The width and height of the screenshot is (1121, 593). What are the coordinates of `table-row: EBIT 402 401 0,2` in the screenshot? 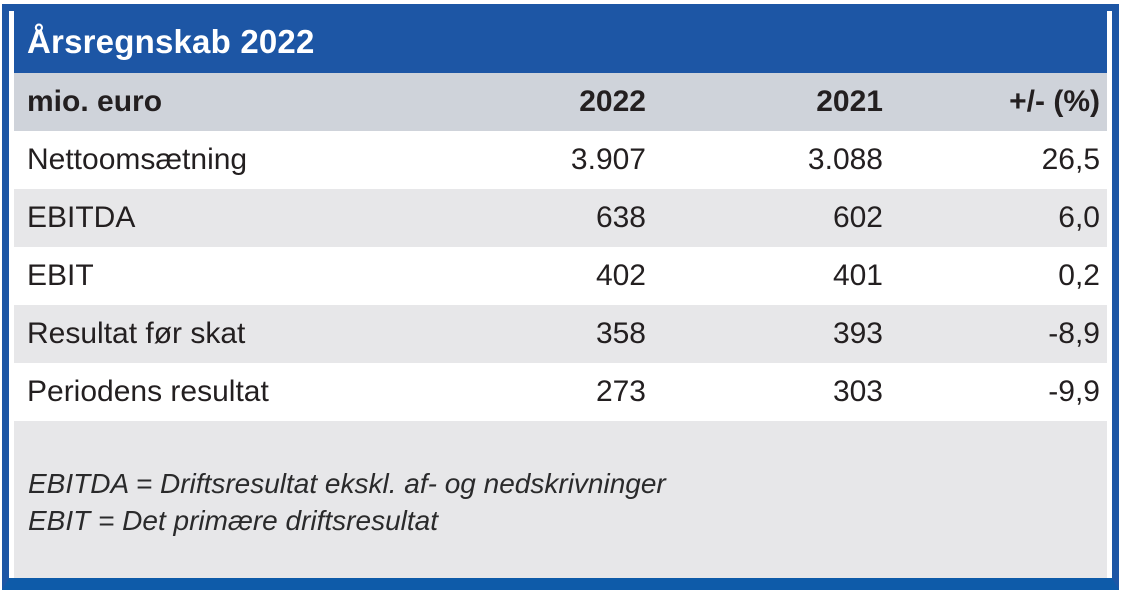 It's located at (560, 276).